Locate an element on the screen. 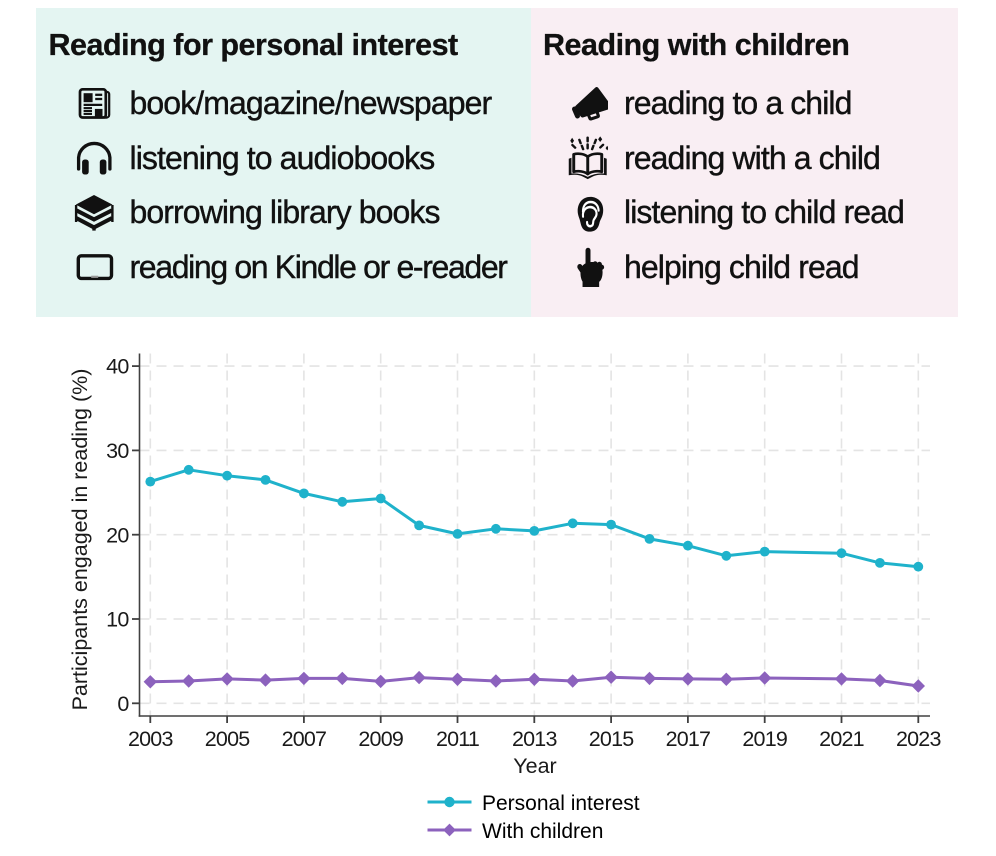 This screenshot has height=856, width=996. svg-text: 2021 is located at coordinates (841, 739).